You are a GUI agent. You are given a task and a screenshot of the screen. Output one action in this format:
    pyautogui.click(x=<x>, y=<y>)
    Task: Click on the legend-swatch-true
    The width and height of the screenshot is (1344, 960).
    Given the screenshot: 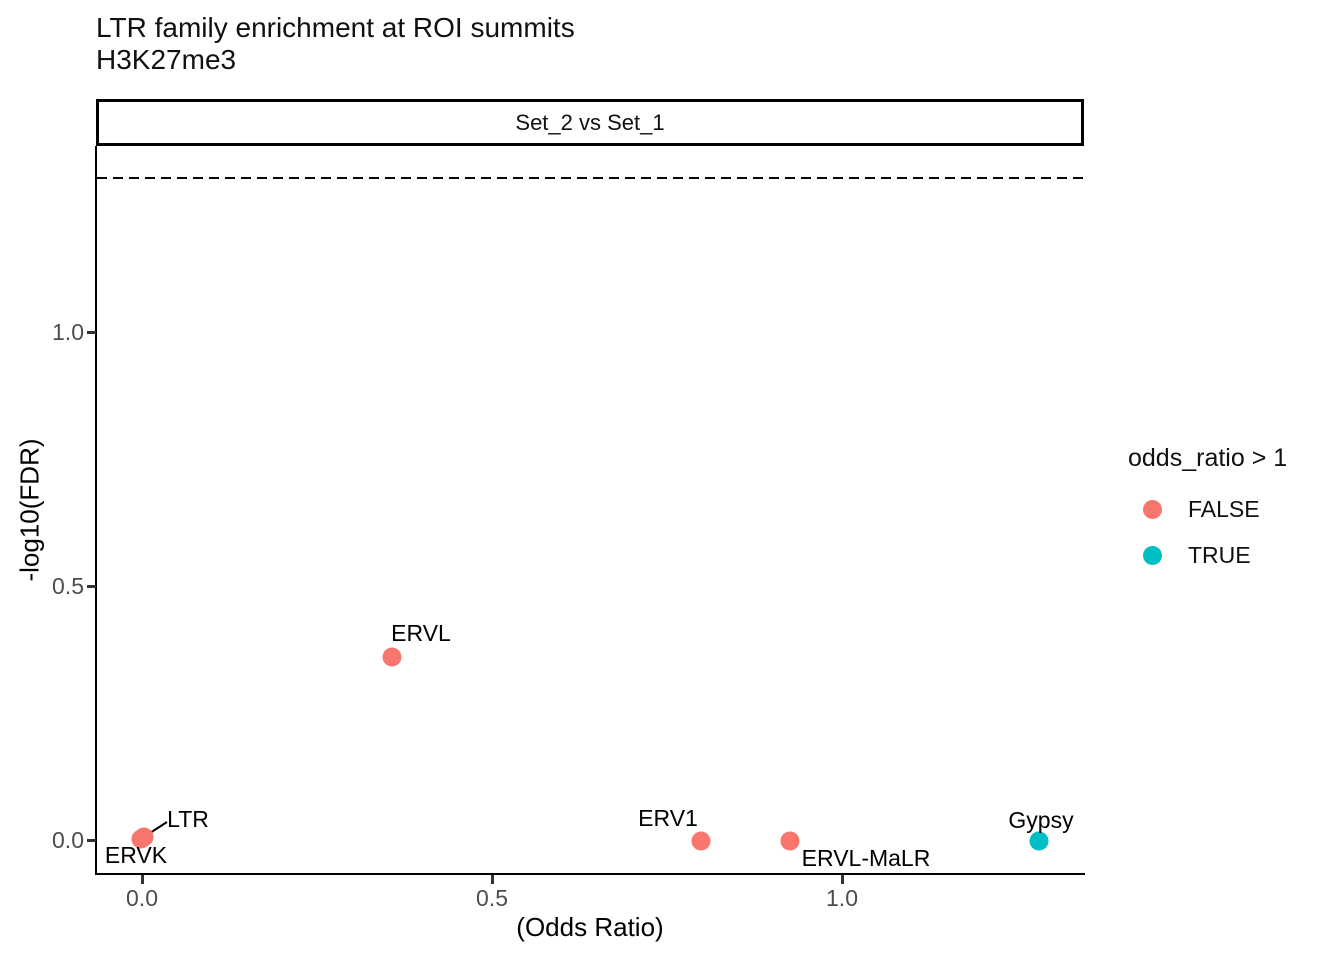 What is the action you would take?
    pyautogui.click(x=1152, y=555)
    